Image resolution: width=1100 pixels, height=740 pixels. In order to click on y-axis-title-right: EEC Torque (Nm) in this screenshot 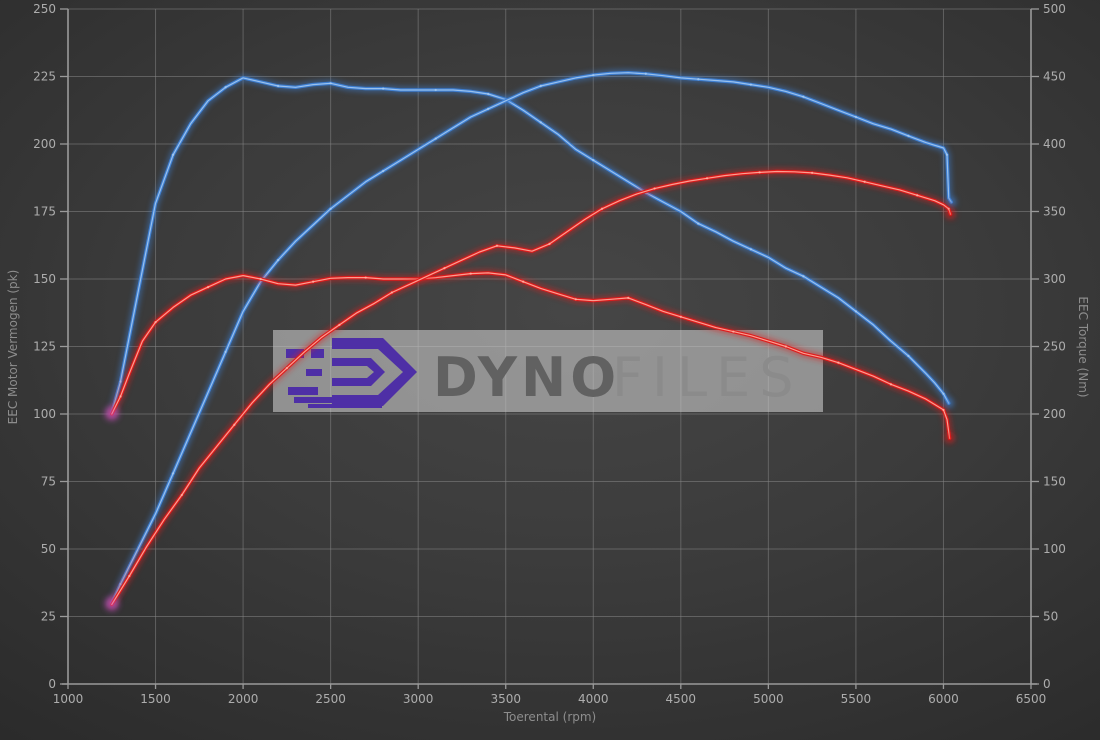, I will do `click(1083, 346)`.